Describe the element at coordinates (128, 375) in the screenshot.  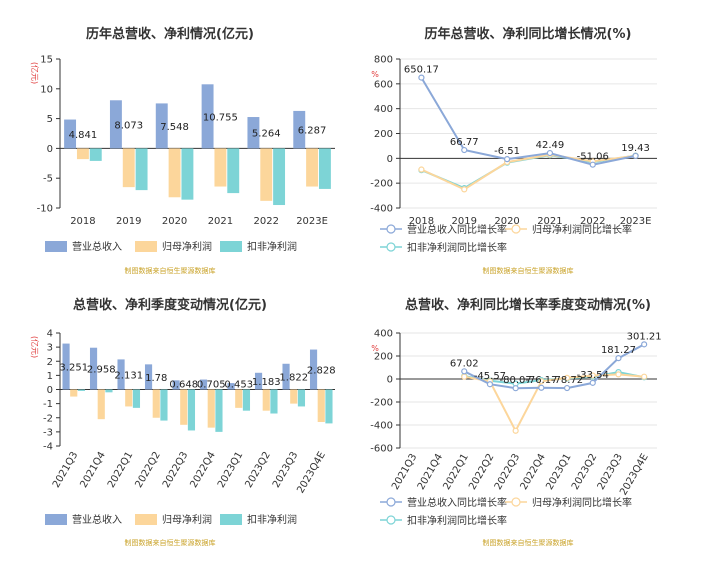
I see `data-label: 2.131` at that location.